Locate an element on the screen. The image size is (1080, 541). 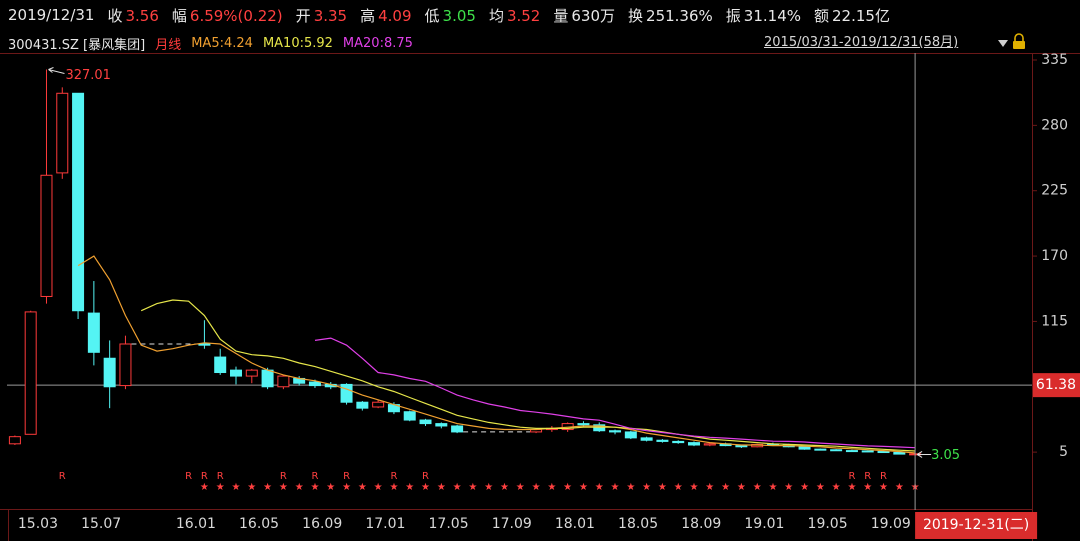
stat-value: 3.05 is located at coordinates (459, 15).